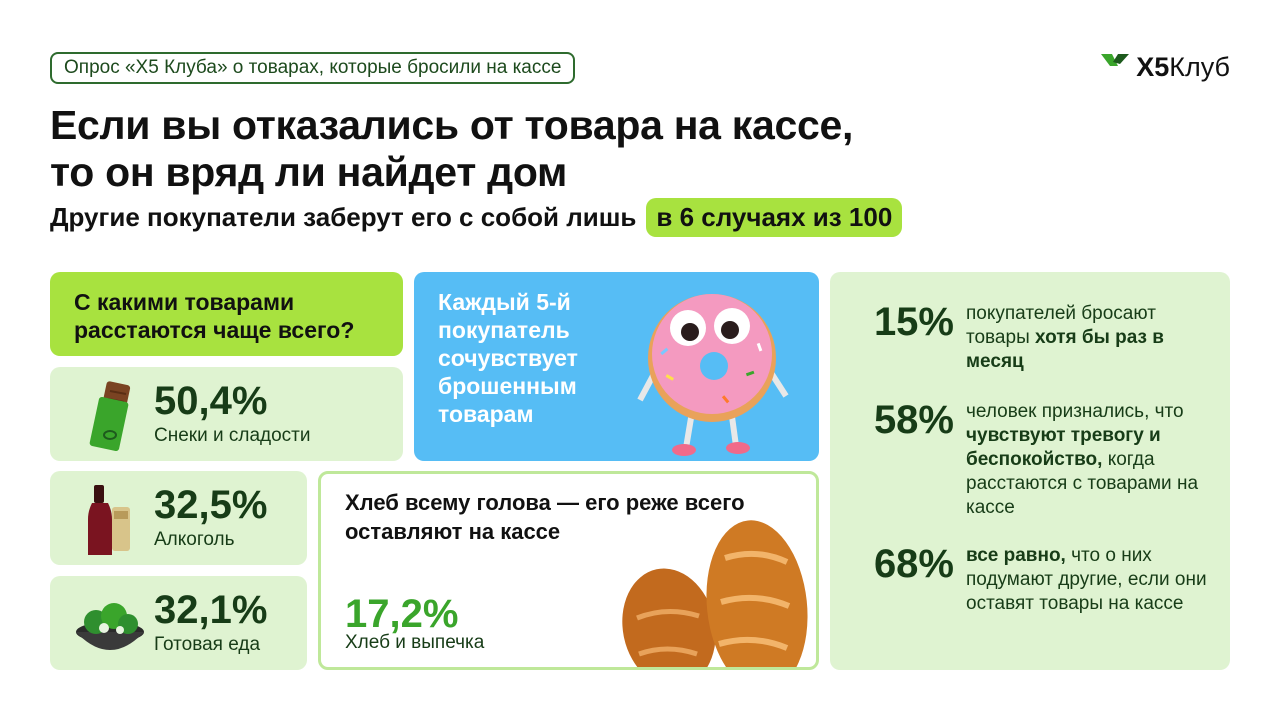  I want to click on bread-loaves-icon, so click(715, 593).